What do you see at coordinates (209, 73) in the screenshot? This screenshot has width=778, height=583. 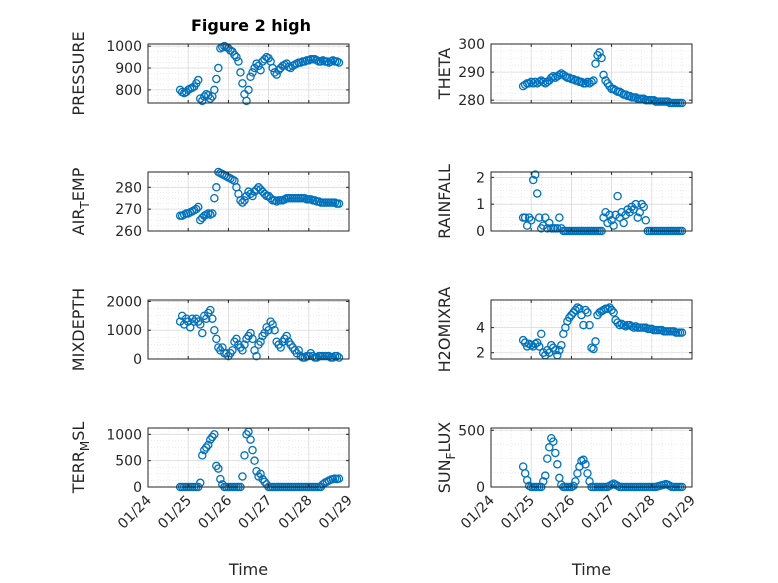 I see `subplot-pressure: 800 900 1000 PRESSURE` at bounding box center [209, 73].